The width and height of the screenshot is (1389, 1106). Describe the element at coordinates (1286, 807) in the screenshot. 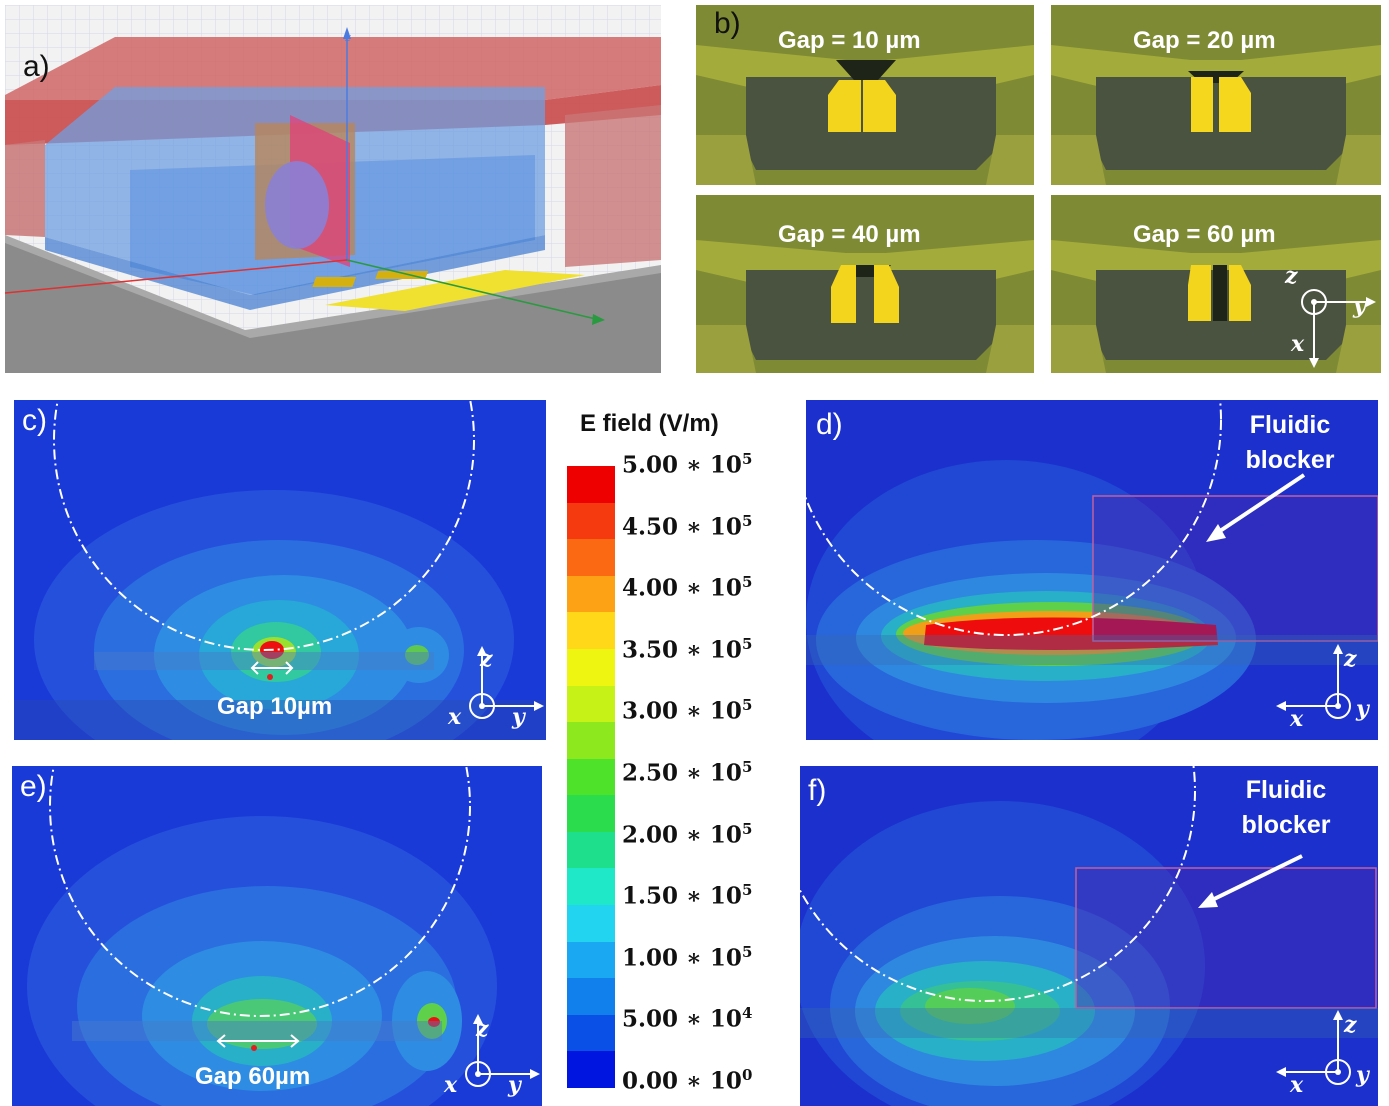

I see `fluidic-blocker-label-f: Fluidic blocker` at that location.